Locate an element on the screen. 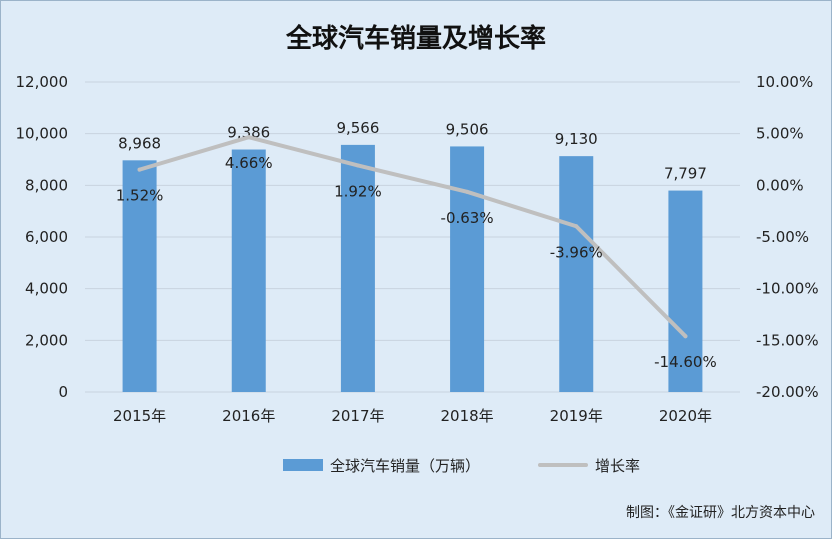 Image resolution: width=832 pixels, height=539 pixels. left-tick-label: 6,000 is located at coordinates (46, 237).